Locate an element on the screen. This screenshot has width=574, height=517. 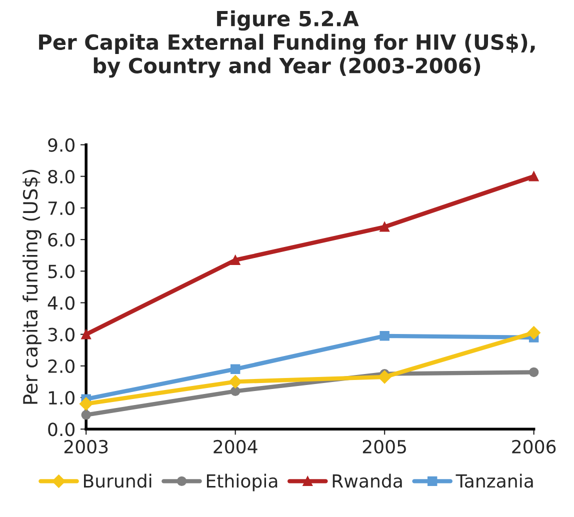
y-tick-label: 7.0 is located at coordinates (61, 208).